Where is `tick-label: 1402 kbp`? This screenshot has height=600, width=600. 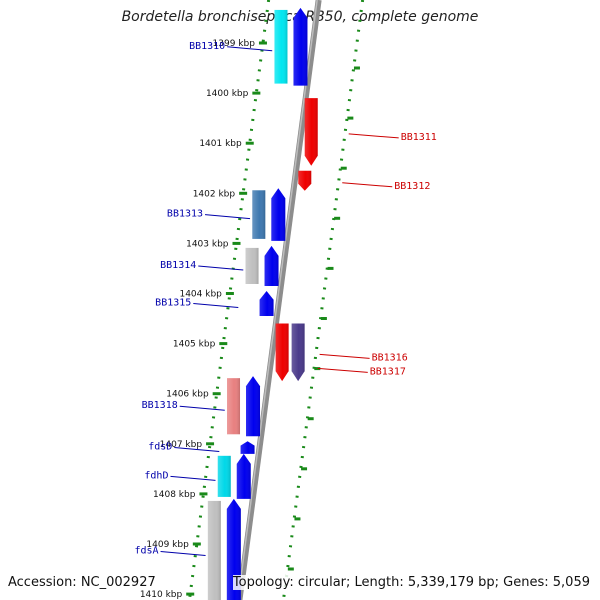 tick-label: 1402 kbp is located at coordinates (214, 194).